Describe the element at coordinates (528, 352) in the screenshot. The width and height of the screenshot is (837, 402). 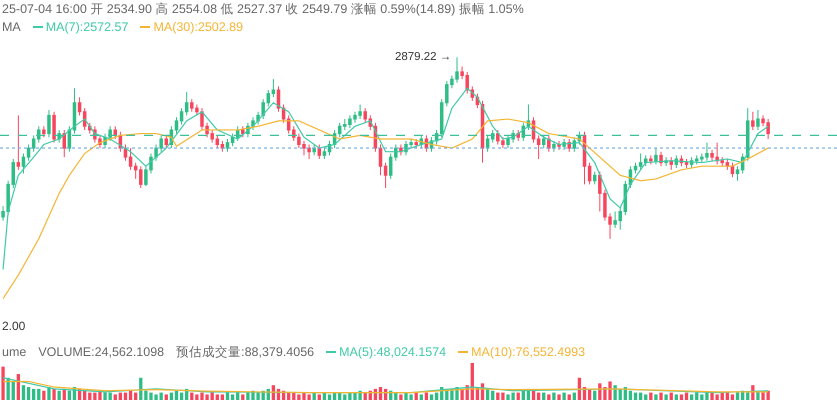
I see `legend-label: MA(10):76,552.4993` at that location.